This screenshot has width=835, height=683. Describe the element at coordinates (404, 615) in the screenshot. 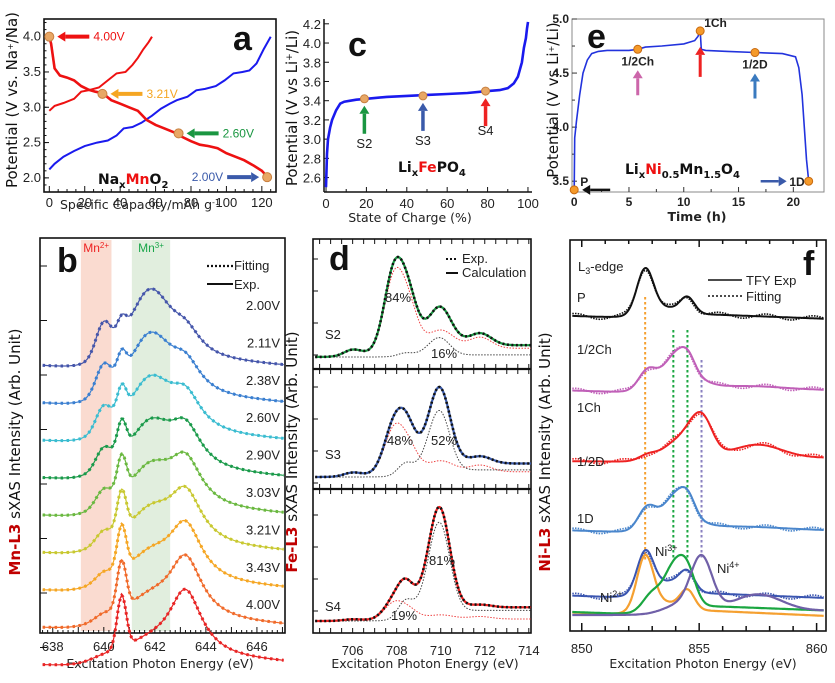

I see `fe2-percent: 19%` at that location.